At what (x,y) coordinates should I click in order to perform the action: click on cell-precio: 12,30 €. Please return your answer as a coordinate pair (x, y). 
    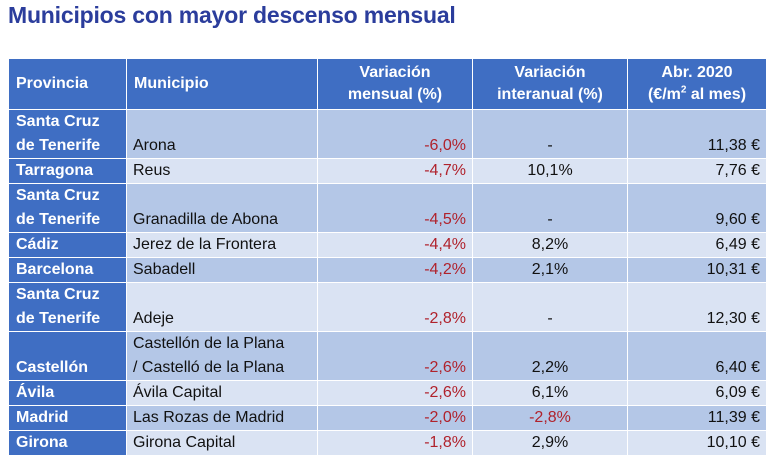
    Looking at the image, I should click on (697, 307).